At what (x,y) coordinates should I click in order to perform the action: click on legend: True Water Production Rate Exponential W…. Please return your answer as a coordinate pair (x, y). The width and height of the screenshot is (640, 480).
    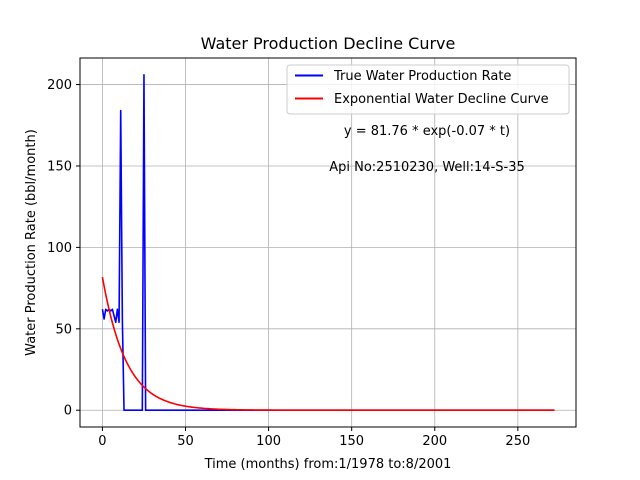
    Looking at the image, I should click on (428, 89).